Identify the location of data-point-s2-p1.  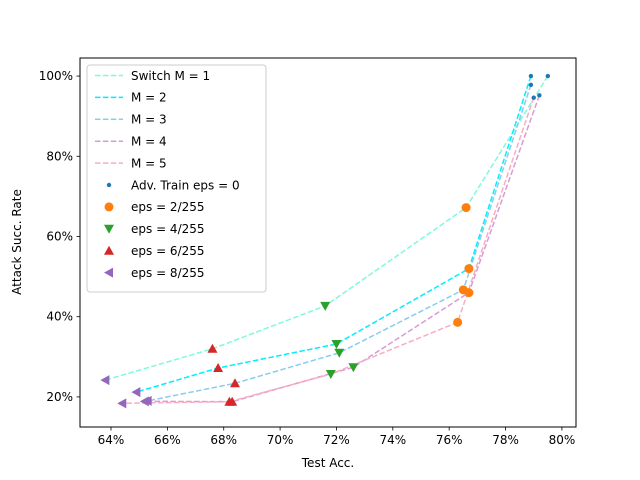
(531, 76).